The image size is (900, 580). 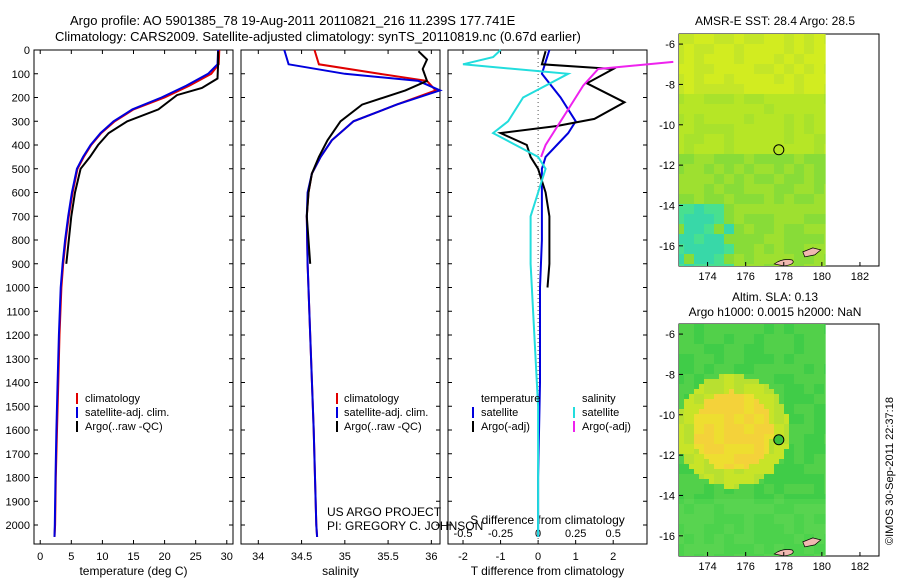 I want to click on y-tick-label: 200, so click(x=21, y=99).